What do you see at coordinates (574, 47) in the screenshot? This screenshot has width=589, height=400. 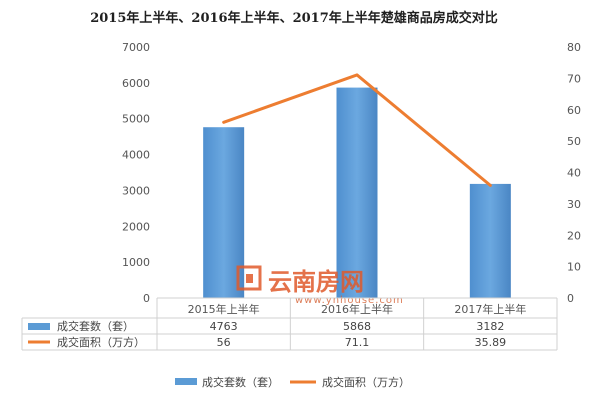 I see `y-right-tick-label: 80` at bounding box center [574, 47].